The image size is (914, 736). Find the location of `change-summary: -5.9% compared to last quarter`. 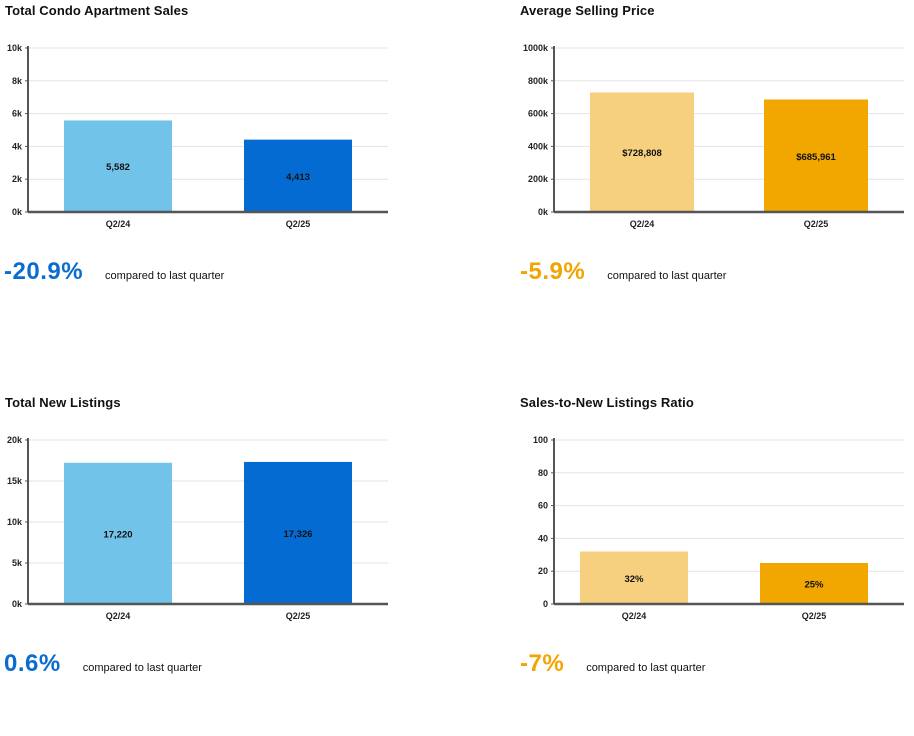

change-summary: -5.9% compared to last quarter is located at coordinates (623, 272).